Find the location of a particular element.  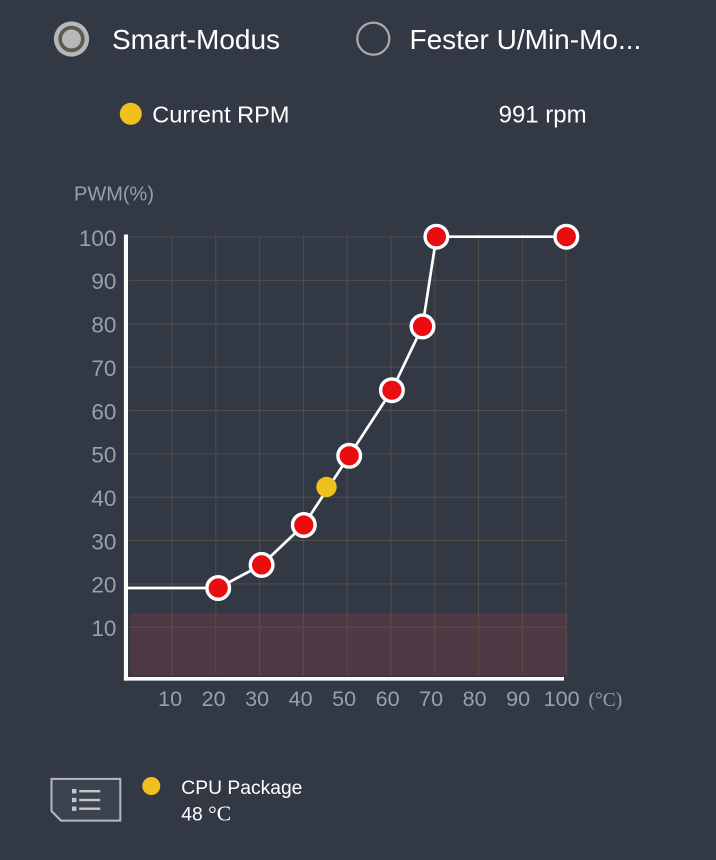

svg-text: Smart-Modus is located at coordinates (196, 39).